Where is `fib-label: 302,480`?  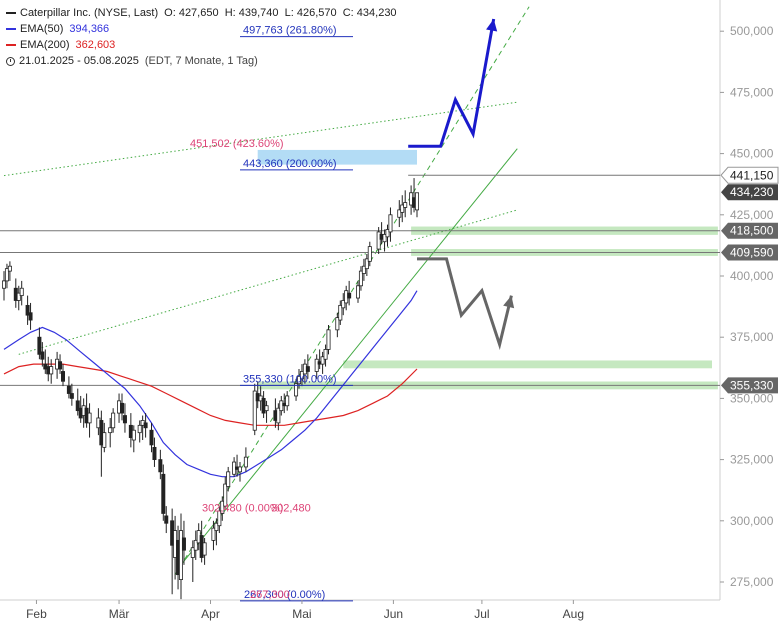 fib-label: 302,480 is located at coordinates (291, 509).